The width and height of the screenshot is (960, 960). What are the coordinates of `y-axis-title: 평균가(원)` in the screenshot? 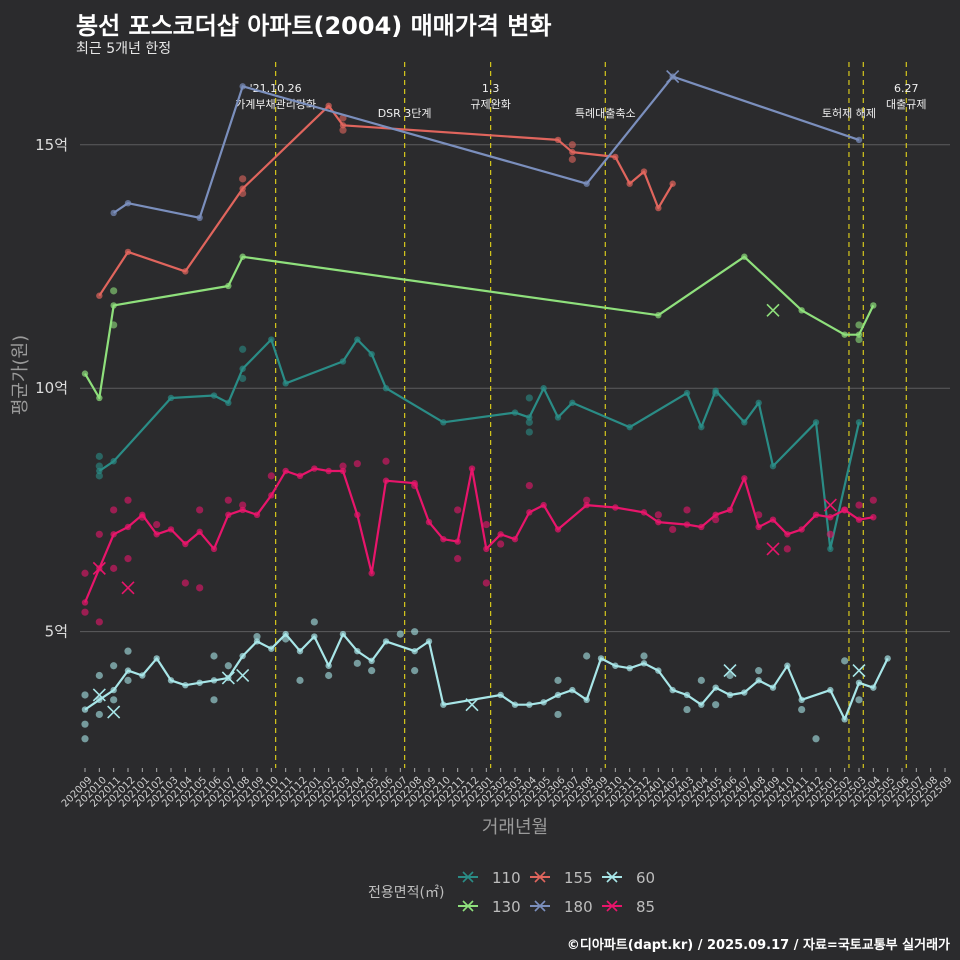 It's located at (20, 375).